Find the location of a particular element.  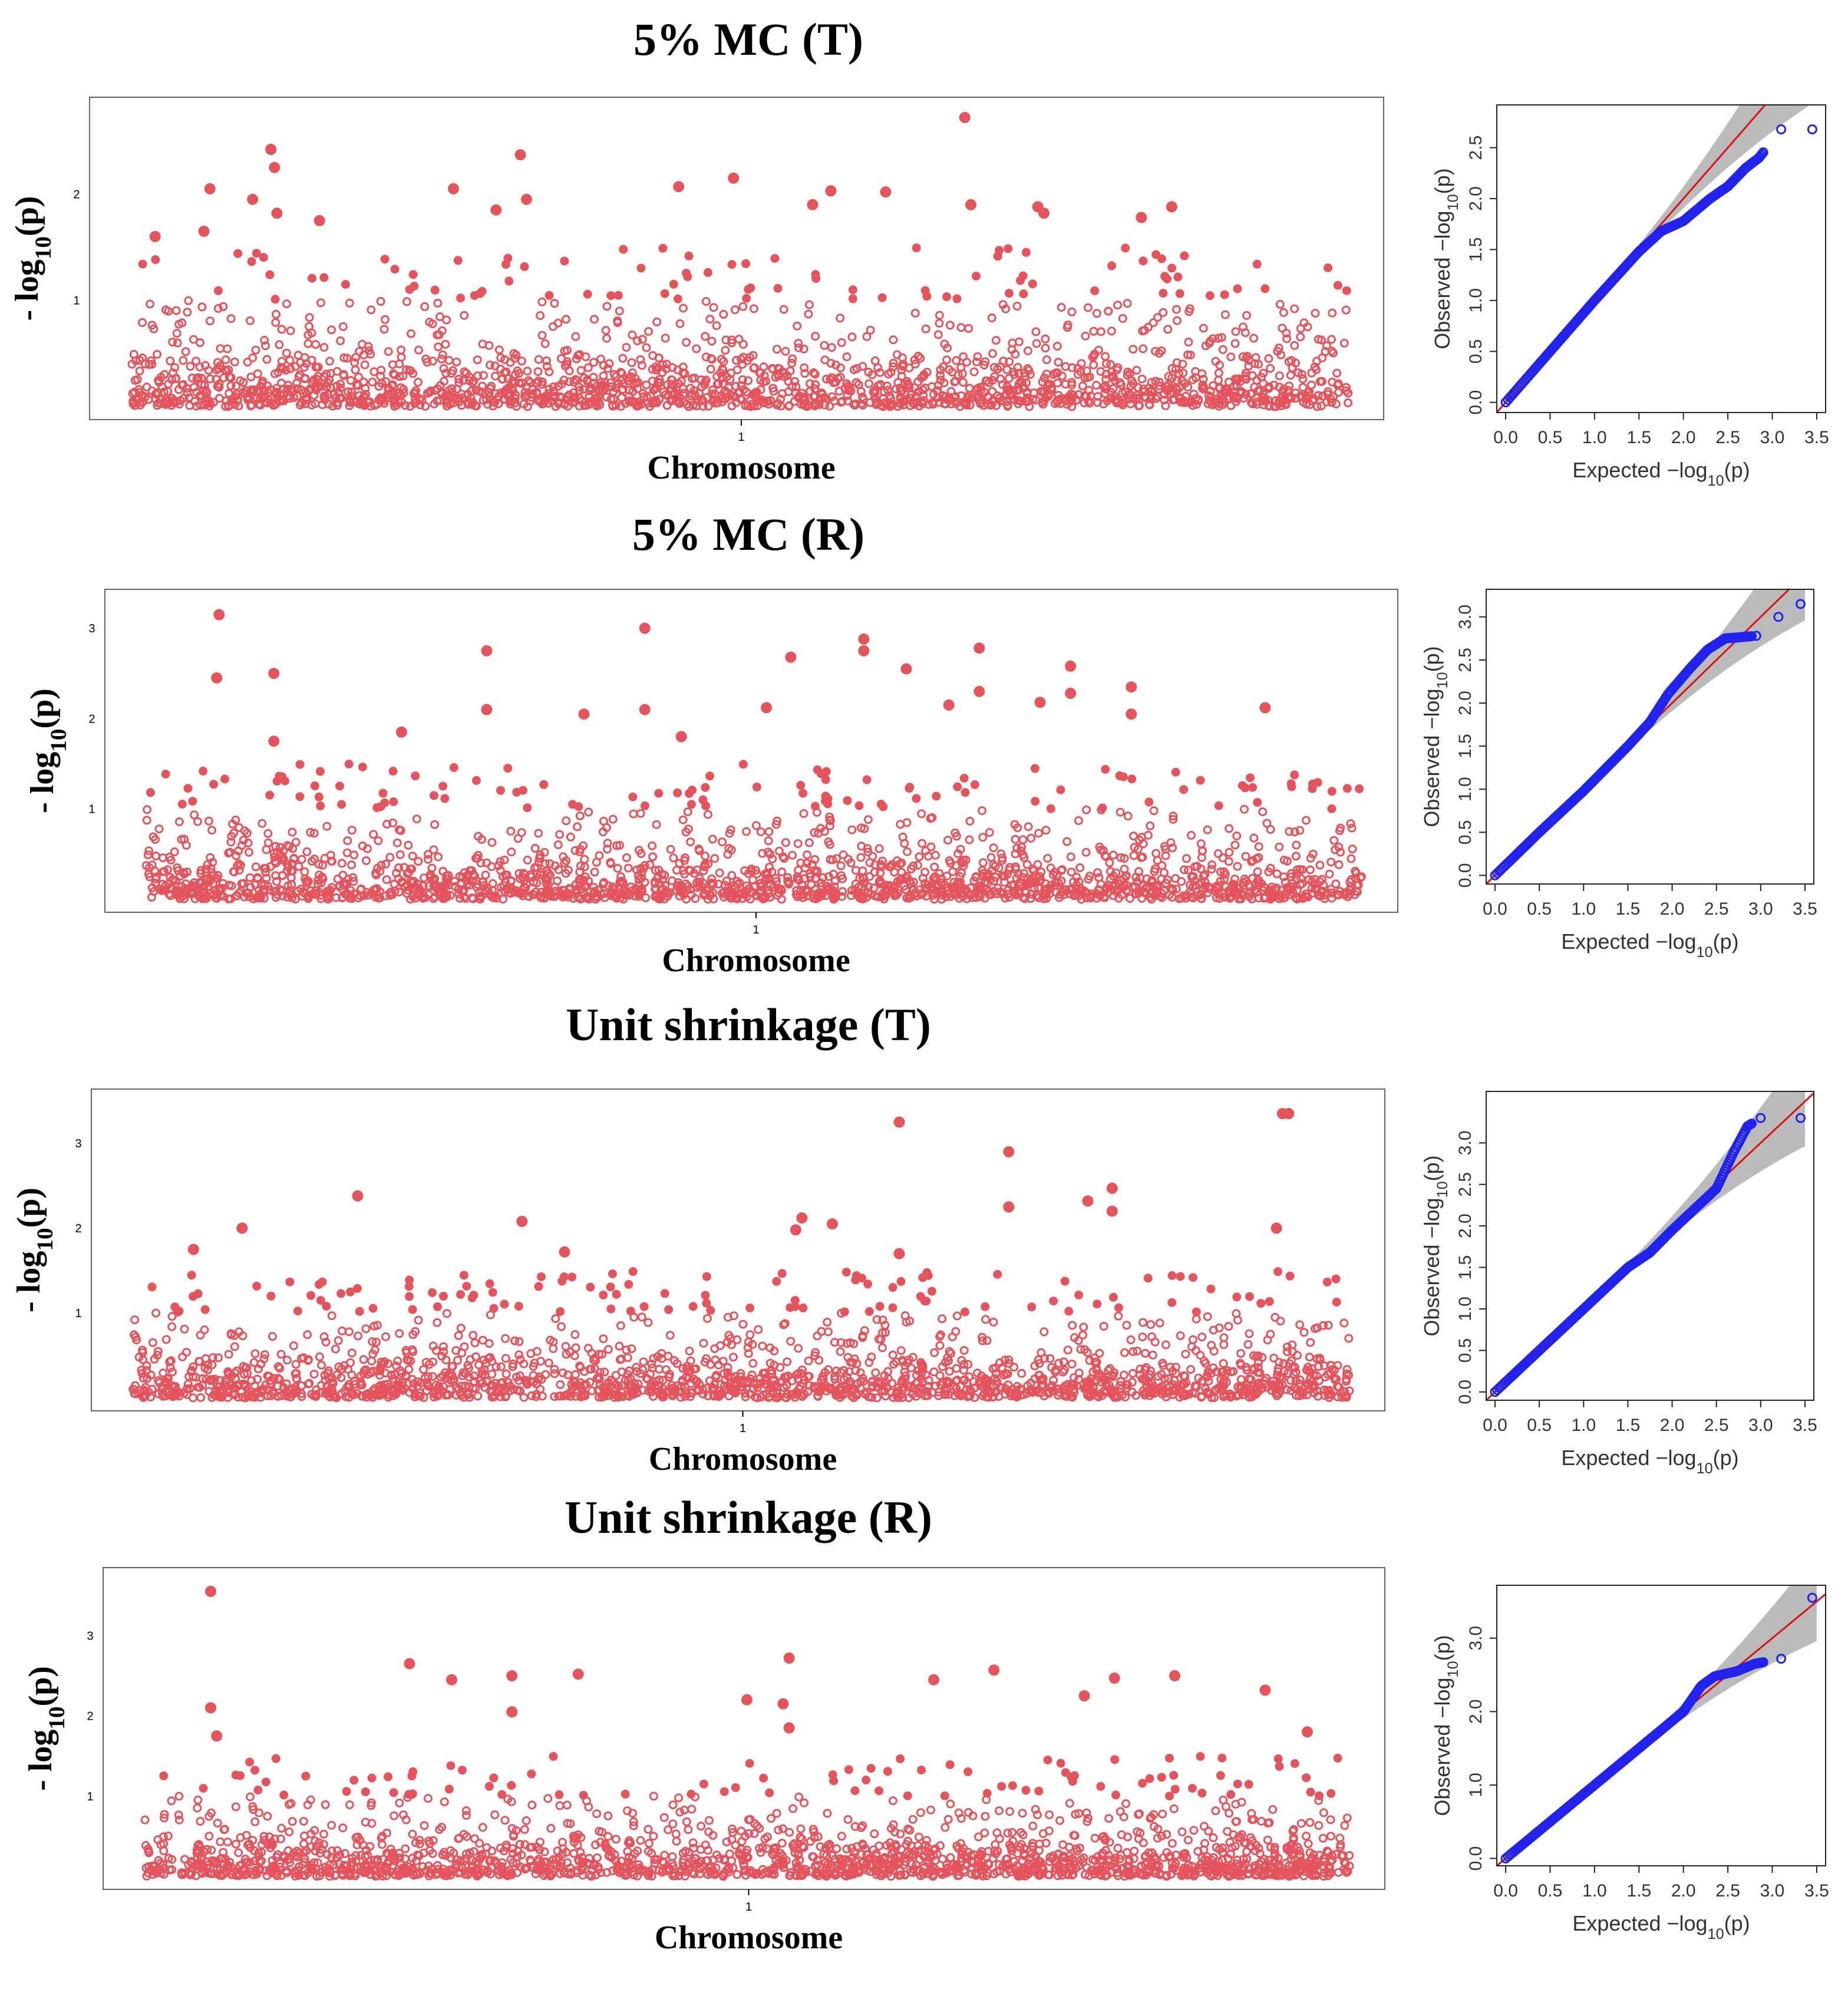

qq-x-tick-label: 0.5 is located at coordinates (1550, 437).